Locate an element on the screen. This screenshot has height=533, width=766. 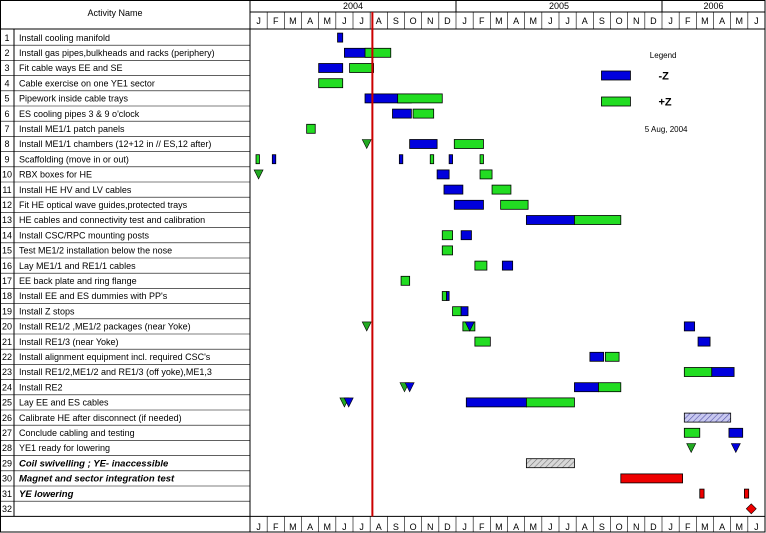
month-label-top: O is located at coordinates (413, 21).